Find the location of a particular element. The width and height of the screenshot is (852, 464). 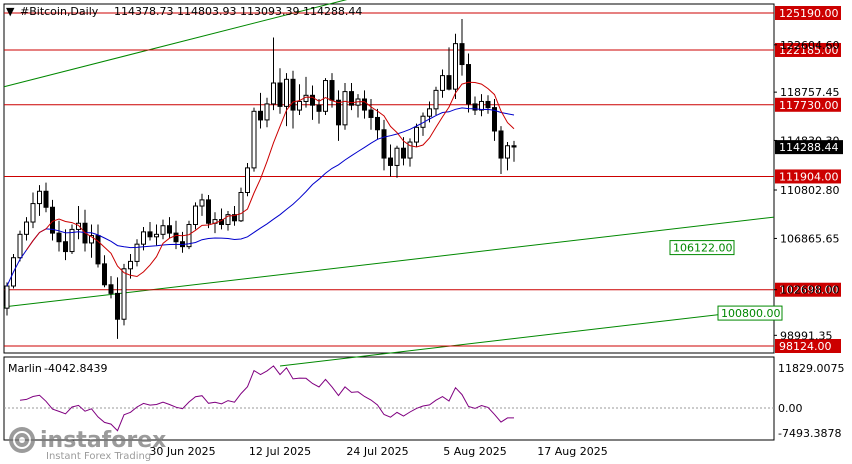

x-tick-label: 24 Jul 2025 is located at coordinates (377, 451).